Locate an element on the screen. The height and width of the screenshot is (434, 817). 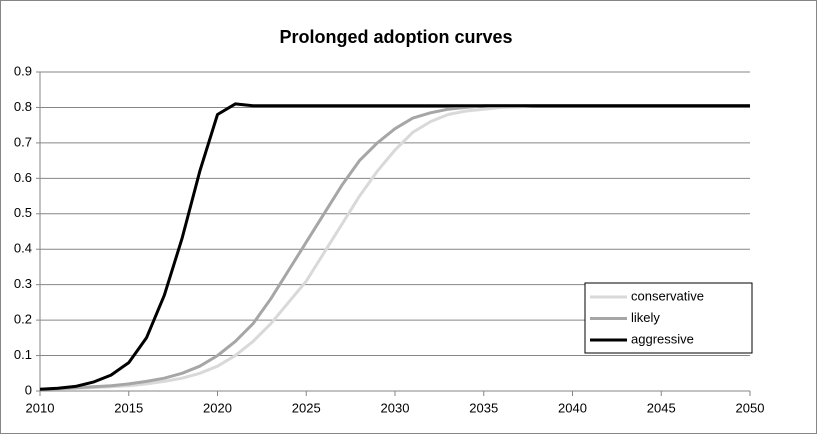
y-tick-label: 0.9 is located at coordinates (23, 70).